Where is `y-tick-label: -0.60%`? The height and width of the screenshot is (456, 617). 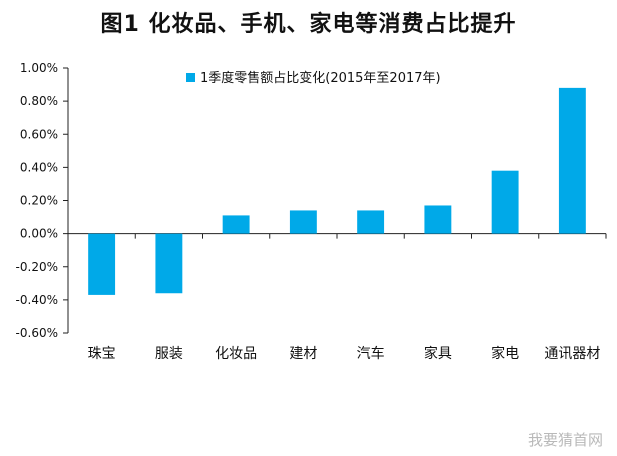 y-tick-label: -0.60% is located at coordinates (37, 333).